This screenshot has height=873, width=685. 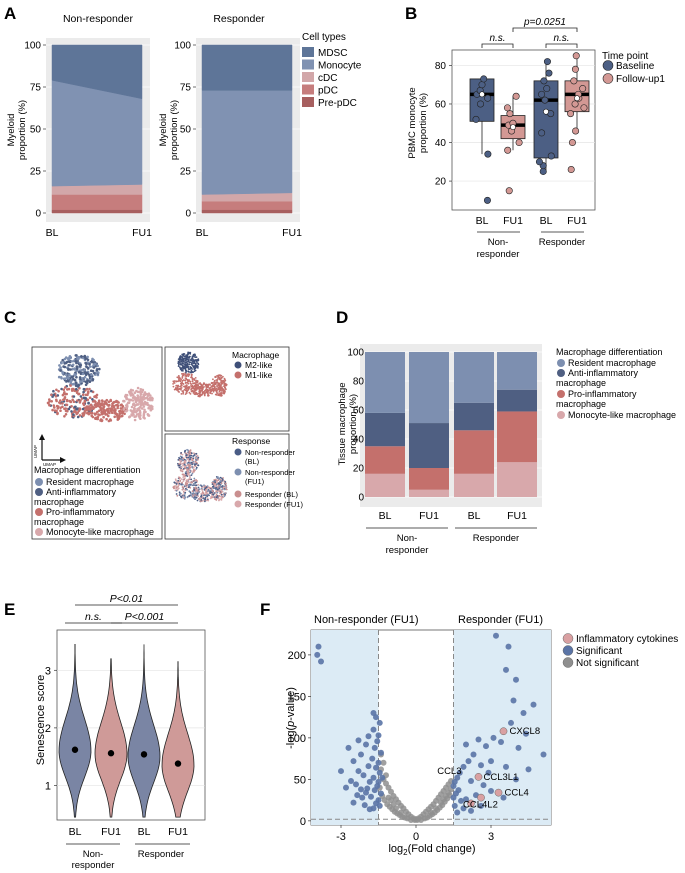 What do you see at coordinates (561, 363) in the screenshot?
I see `legend-swatch` at bounding box center [561, 363].